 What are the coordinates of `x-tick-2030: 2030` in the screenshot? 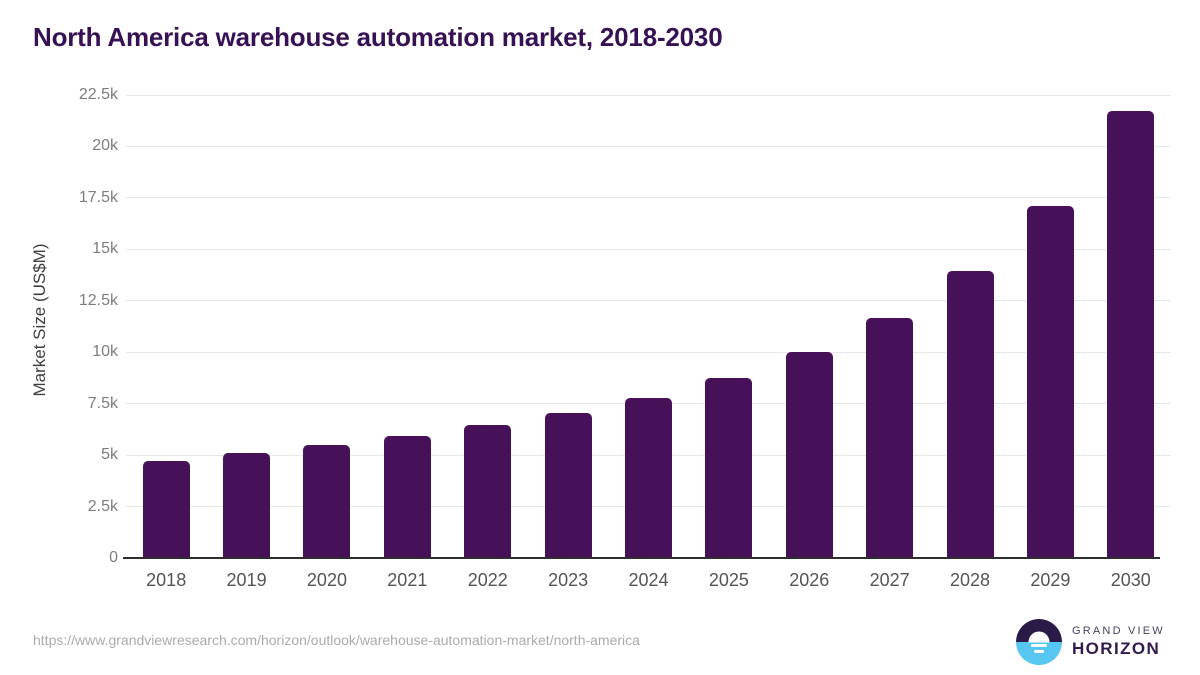 It's located at (1130, 580).